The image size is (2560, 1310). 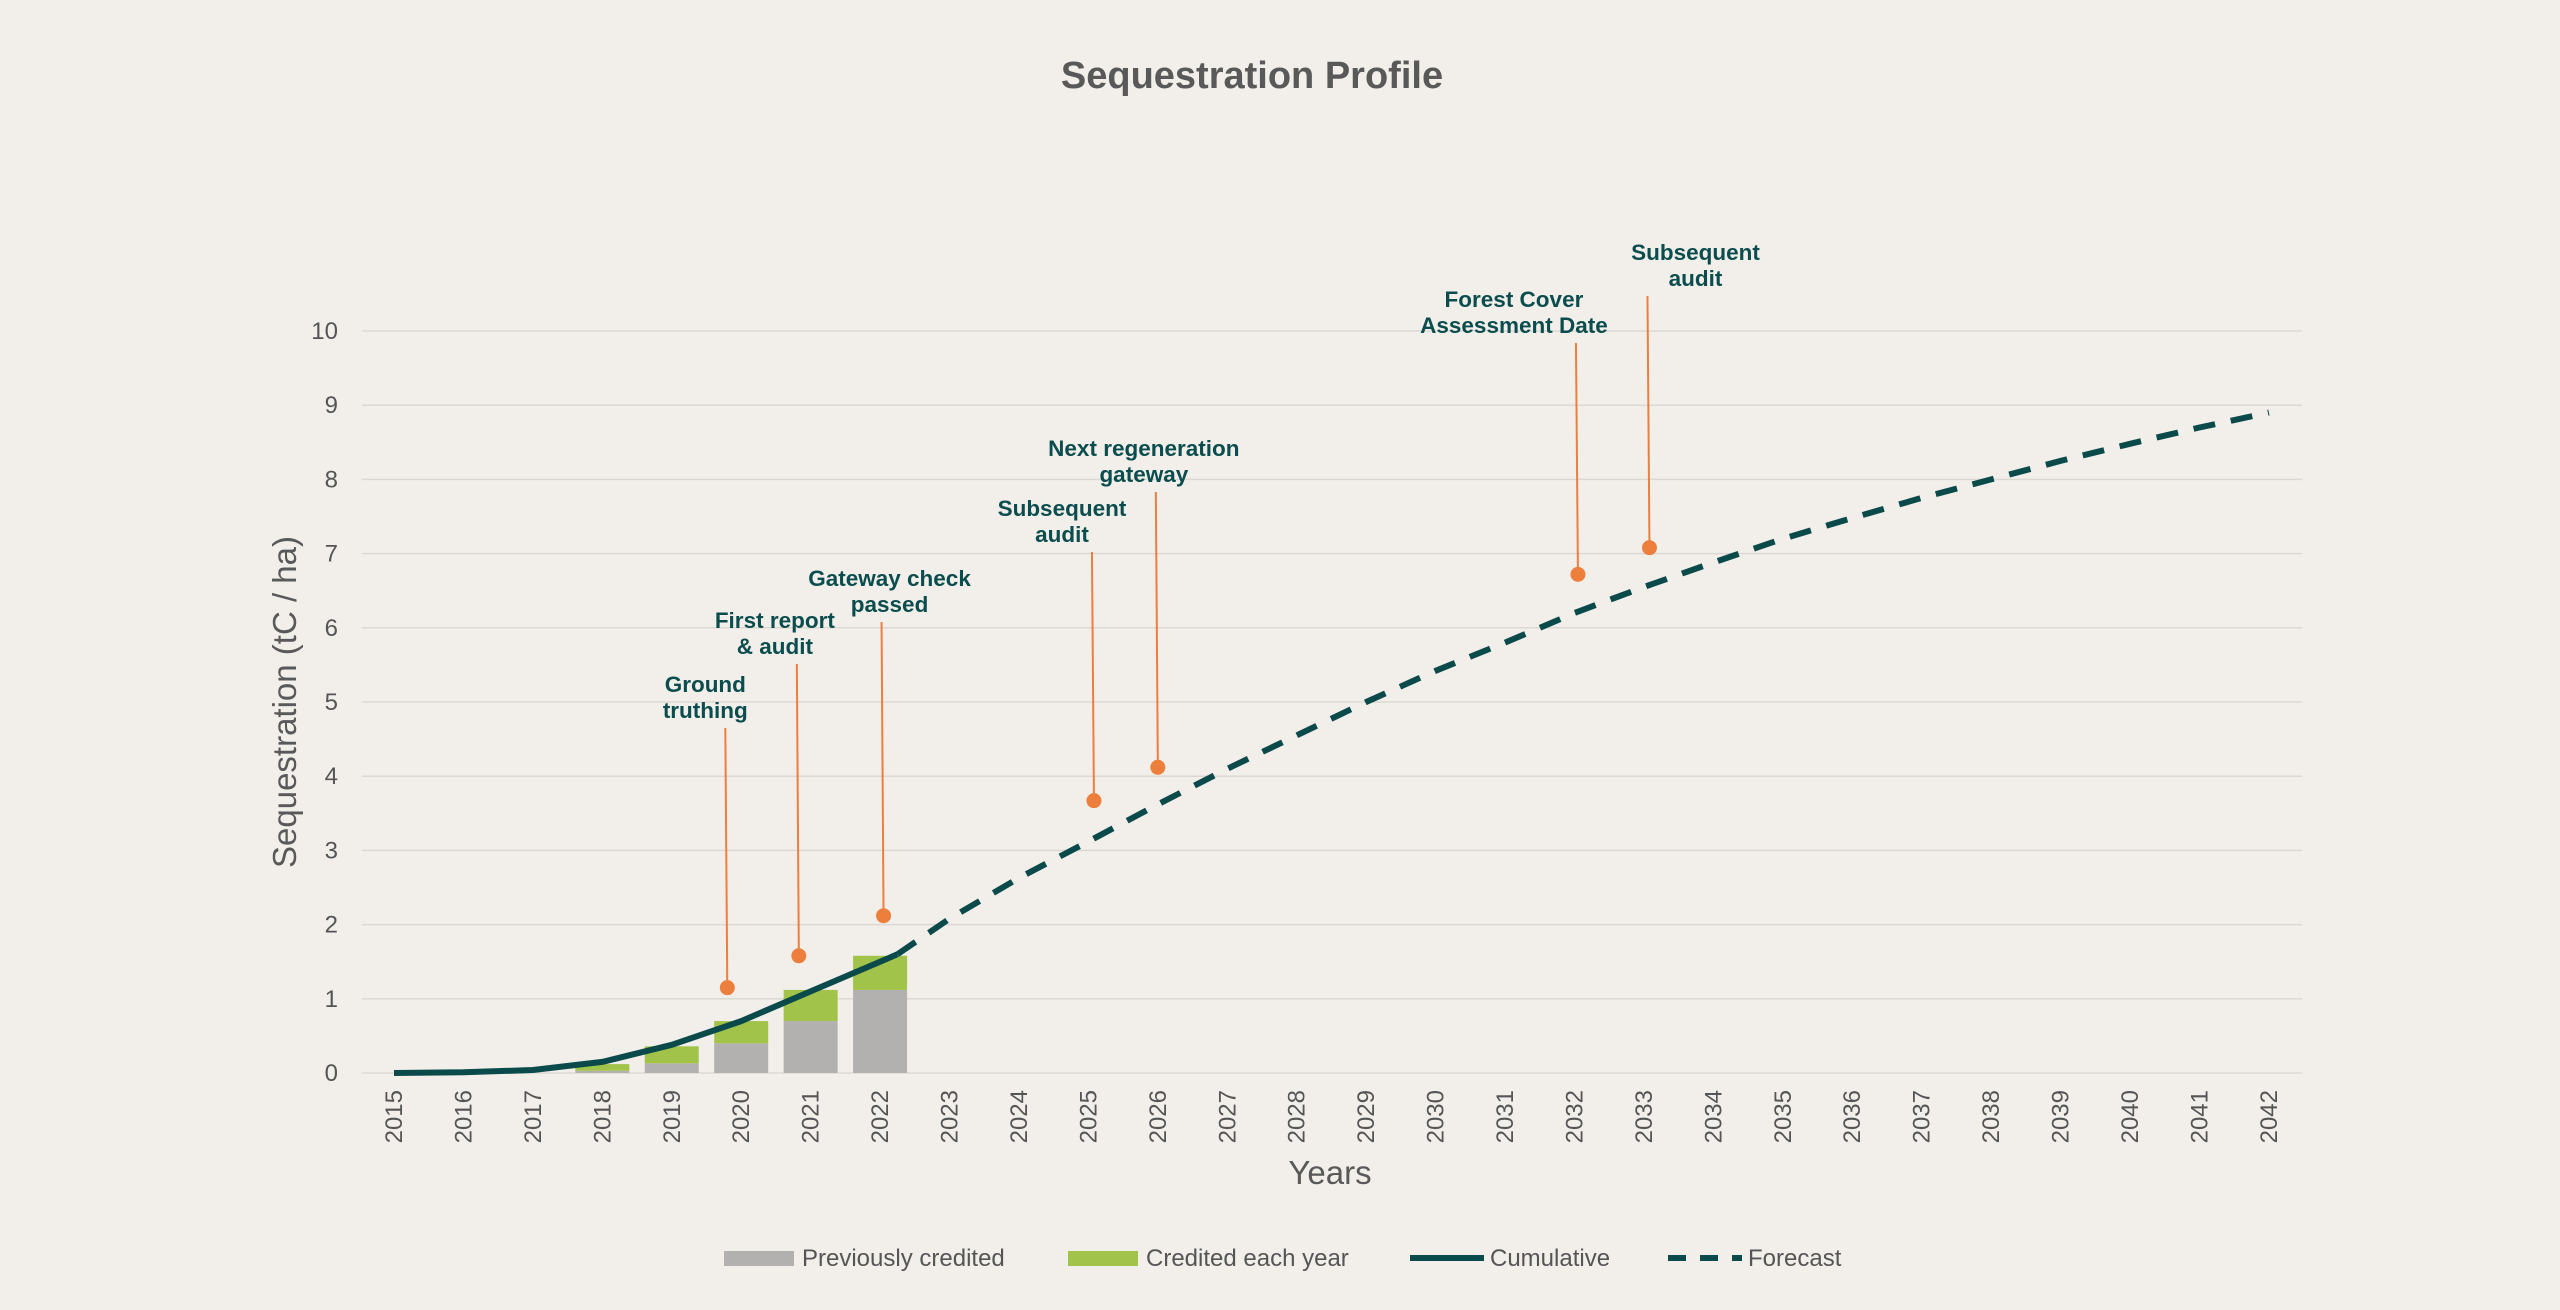 I want to click on x-tick-label: 2030, so click(x=1436, y=1116).